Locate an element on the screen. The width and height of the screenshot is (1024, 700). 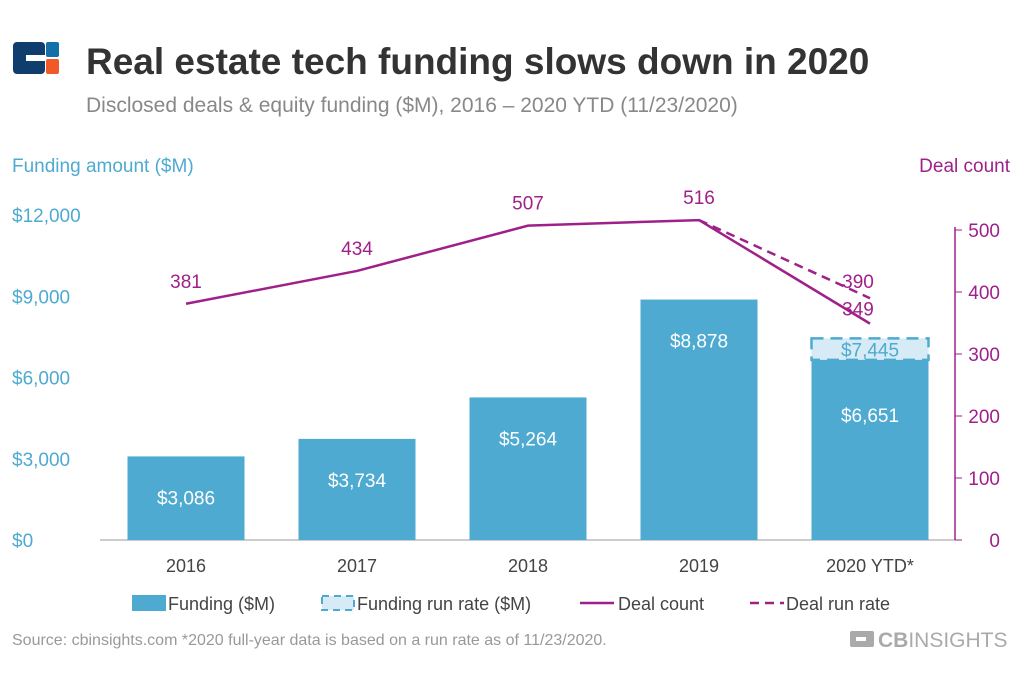
x-tick-label: 2016 is located at coordinates (186, 566).